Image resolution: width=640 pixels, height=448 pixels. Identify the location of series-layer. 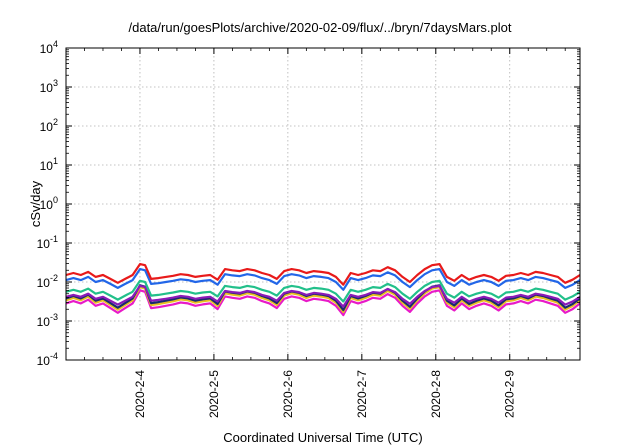
(323, 290).